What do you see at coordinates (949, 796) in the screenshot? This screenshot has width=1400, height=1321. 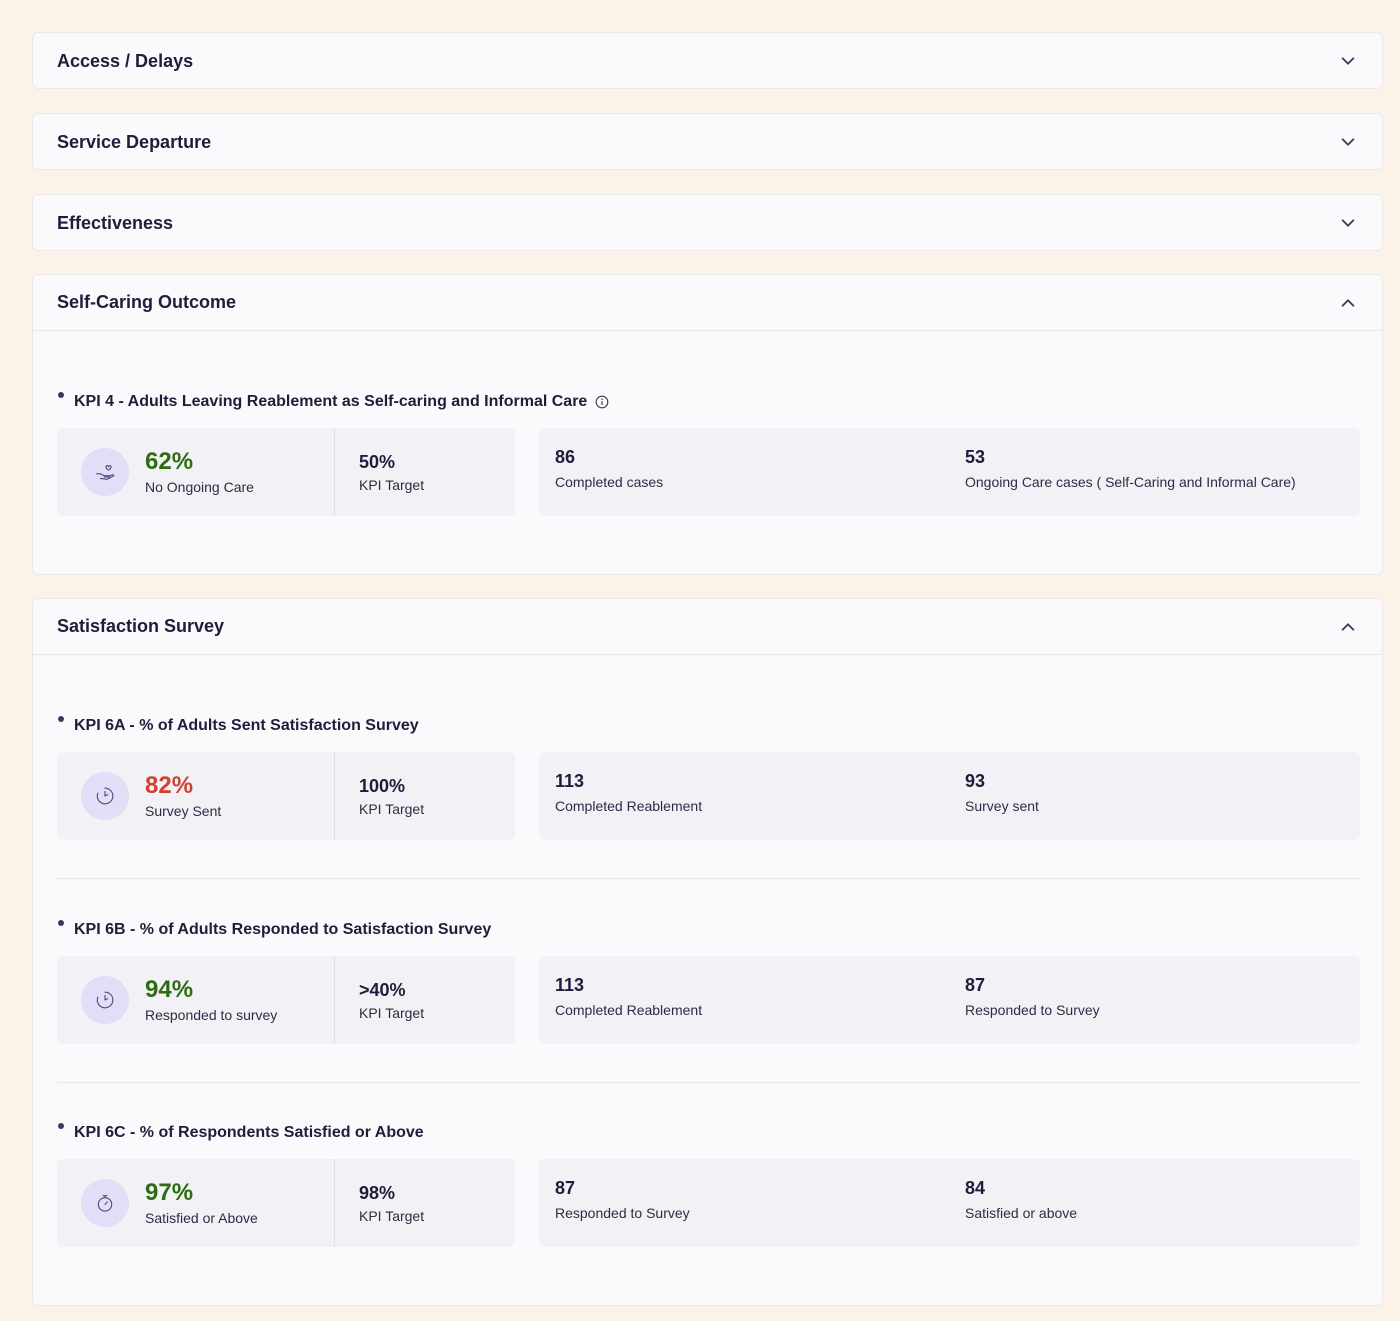 I see `kpi-stats-card: 113 Completed Reablement 93 Survey sent` at bounding box center [949, 796].